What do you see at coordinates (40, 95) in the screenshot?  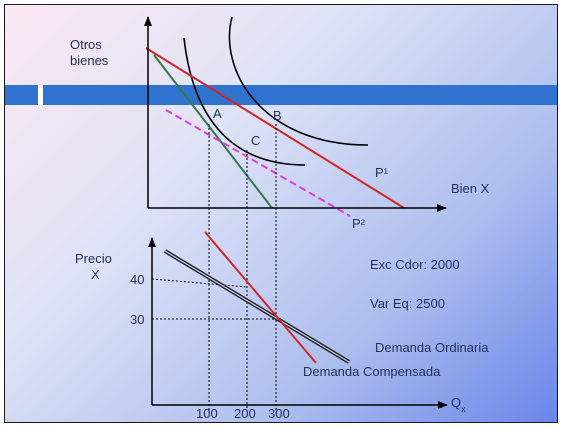 I see `title-bar-gap` at bounding box center [40, 95].